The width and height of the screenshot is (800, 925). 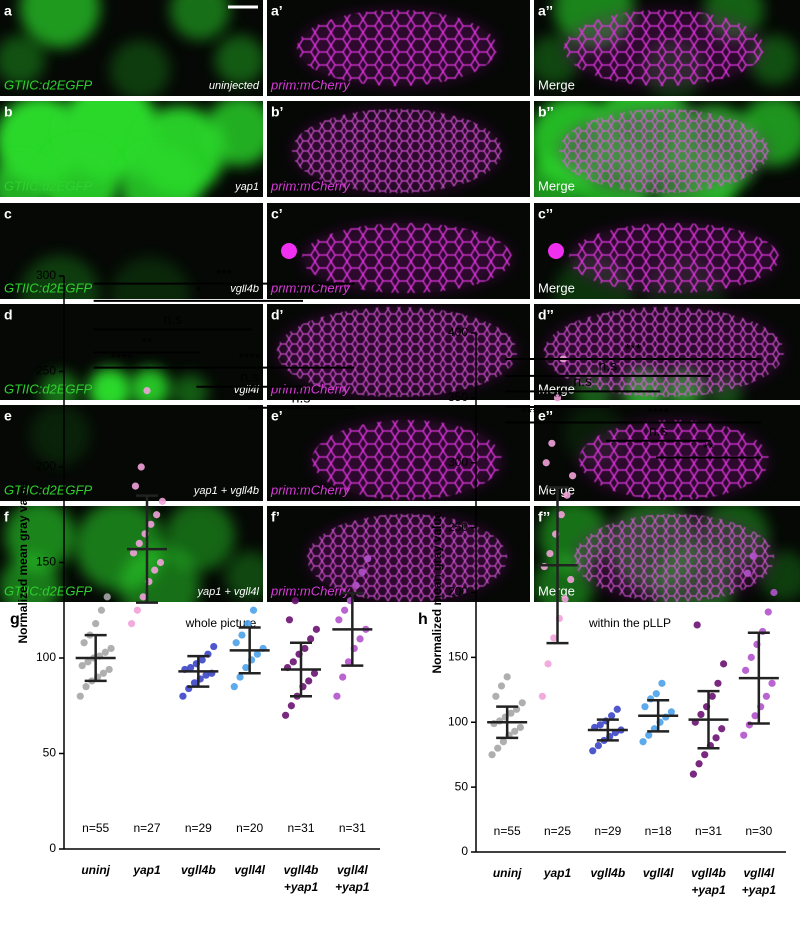 What do you see at coordinates (544, 517) in the screenshot?
I see `panel-letter: f’’` at bounding box center [544, 517].